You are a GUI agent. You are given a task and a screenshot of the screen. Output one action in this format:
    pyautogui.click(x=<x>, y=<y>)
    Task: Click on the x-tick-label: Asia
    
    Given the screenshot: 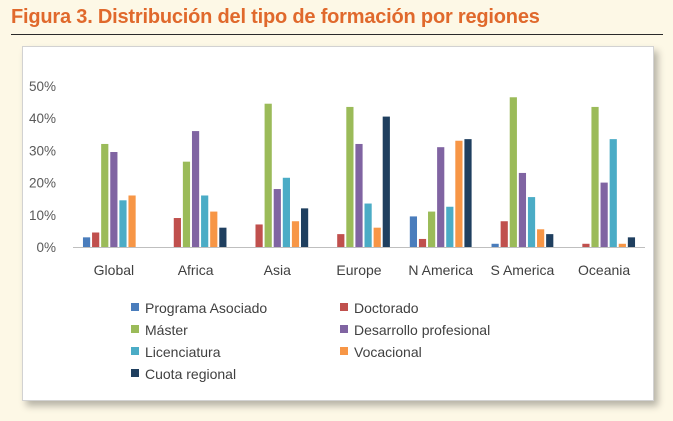 What is the action you would take?
    pyautogui.click(x=277, y=270)
    